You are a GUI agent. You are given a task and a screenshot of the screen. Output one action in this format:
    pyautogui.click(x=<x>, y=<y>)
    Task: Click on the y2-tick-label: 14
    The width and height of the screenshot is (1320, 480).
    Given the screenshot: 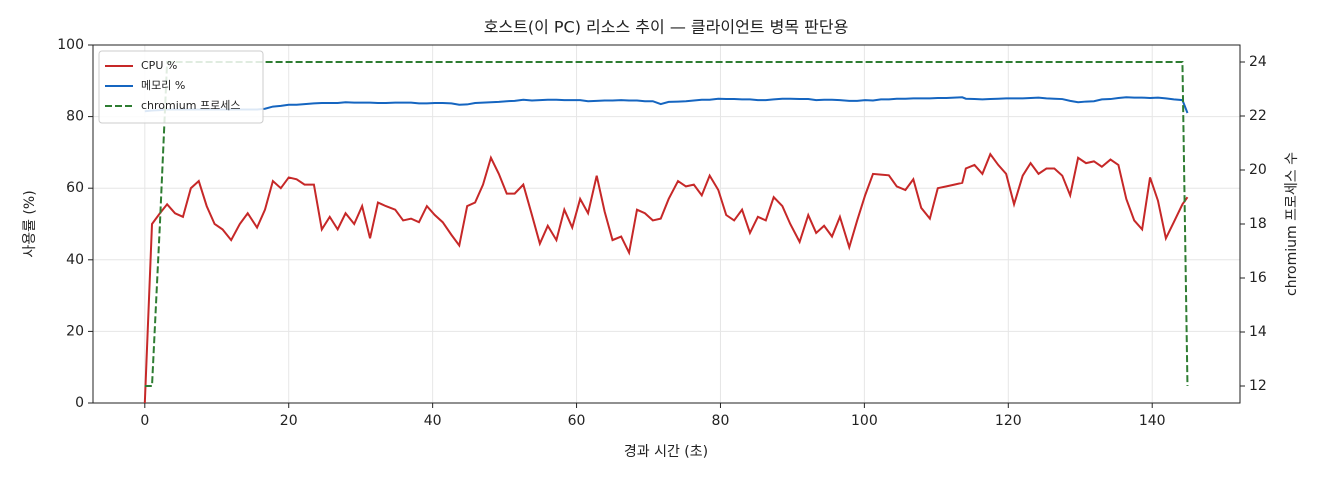 What is the action you would take?
    pyautogui.click(x=1258, y=332)
    